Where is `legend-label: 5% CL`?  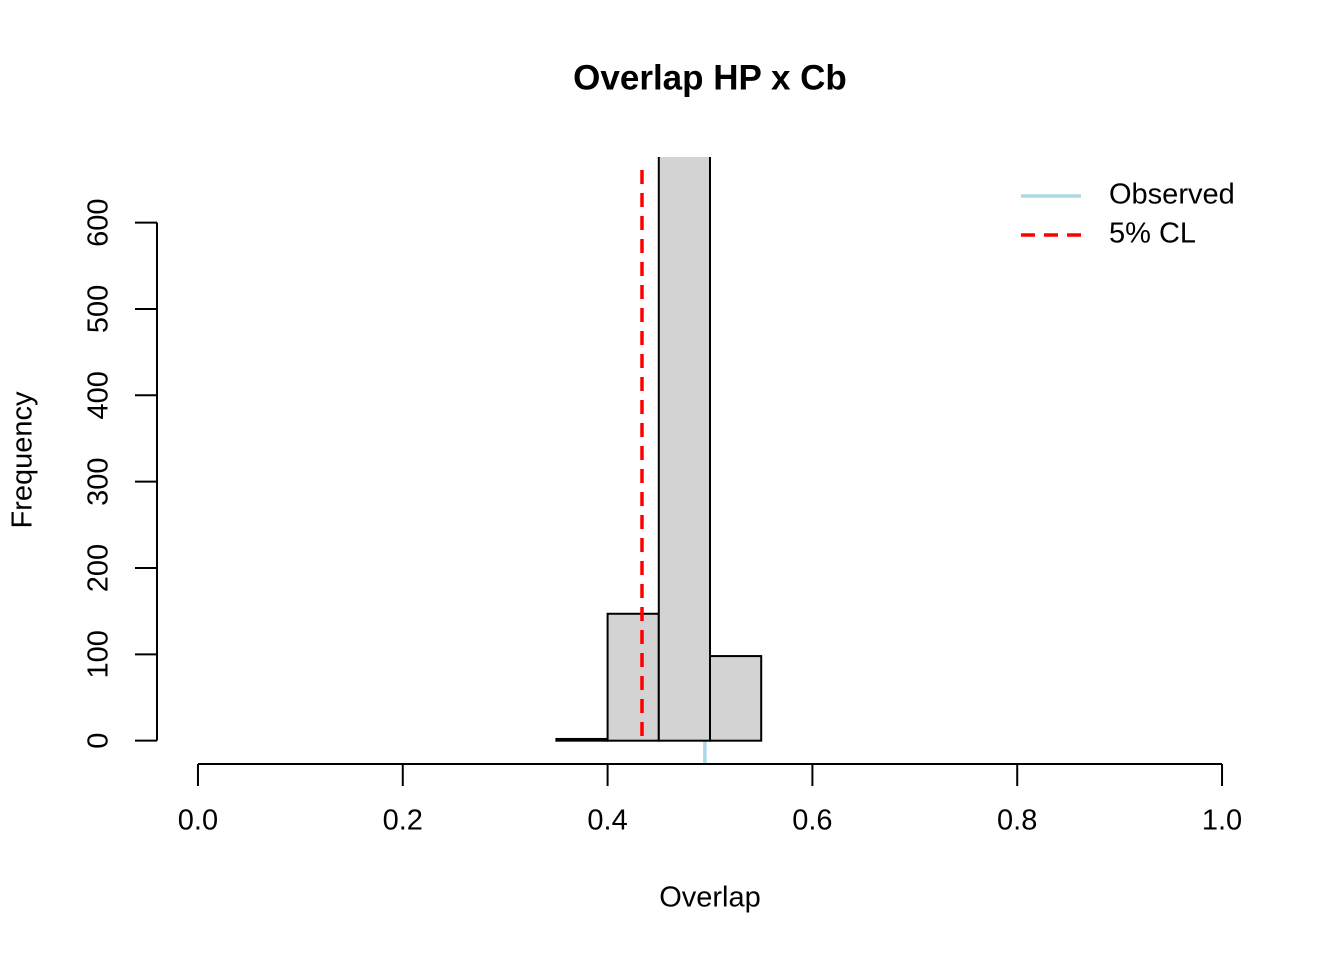 legend-label: 5% CL is located at coordinates (1152, 234).